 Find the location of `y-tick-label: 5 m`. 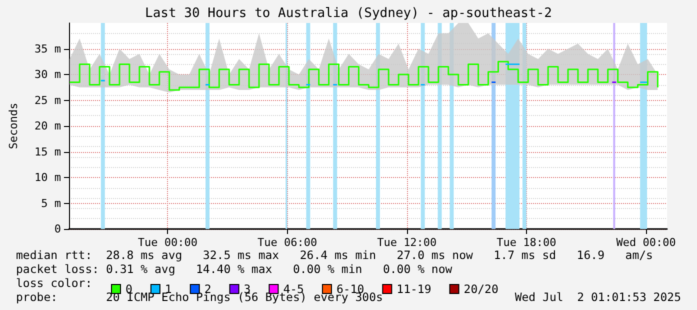

y-tick-label: 5 m is located at coordinates (51, 203).